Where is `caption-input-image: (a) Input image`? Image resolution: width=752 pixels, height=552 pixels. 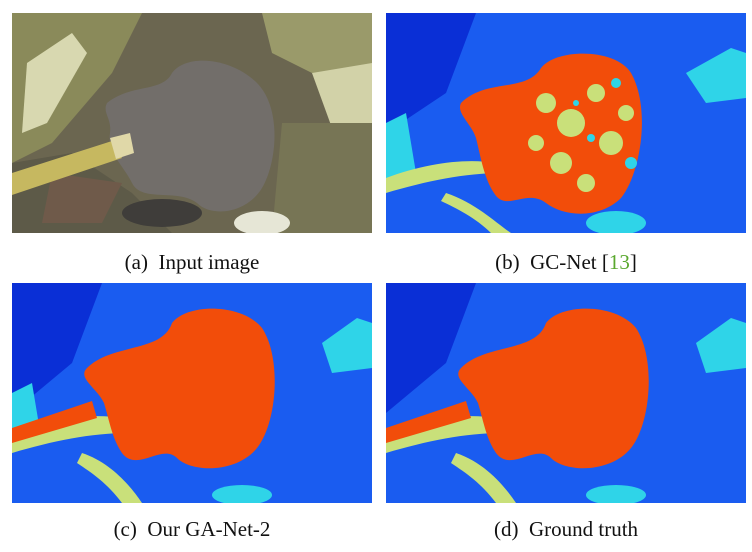 caption-input-image: (a) Input image is located at coordinates (192, 262).